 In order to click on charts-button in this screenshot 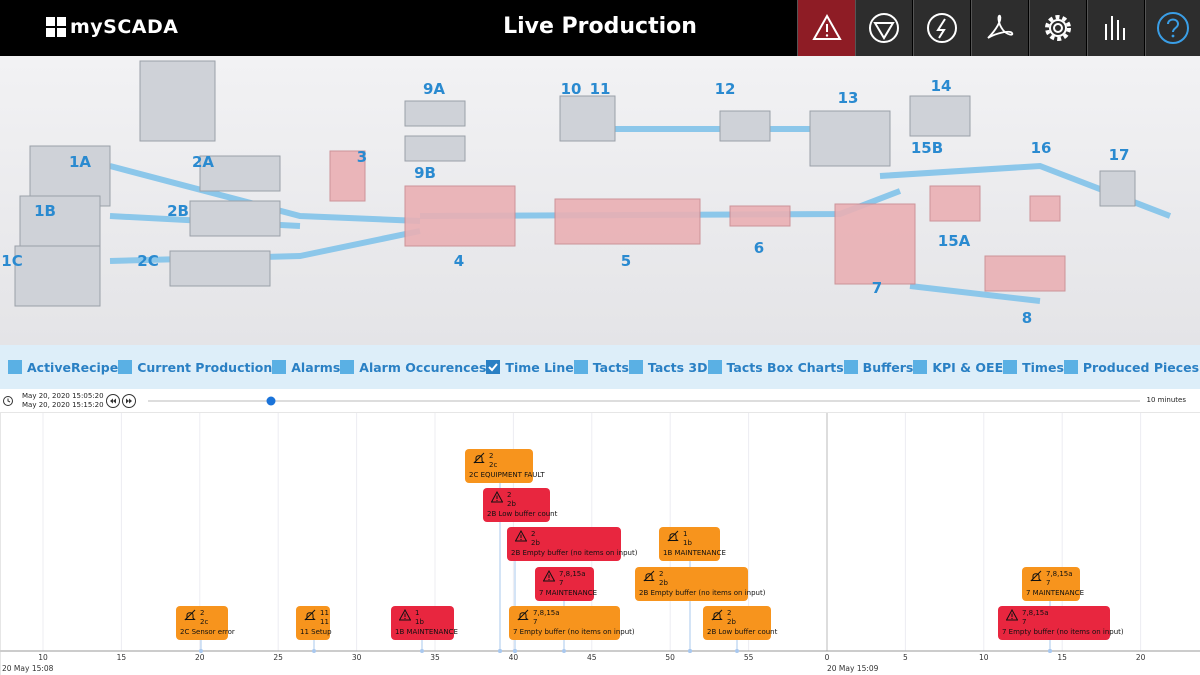, I will do `click(1115, 28)`.